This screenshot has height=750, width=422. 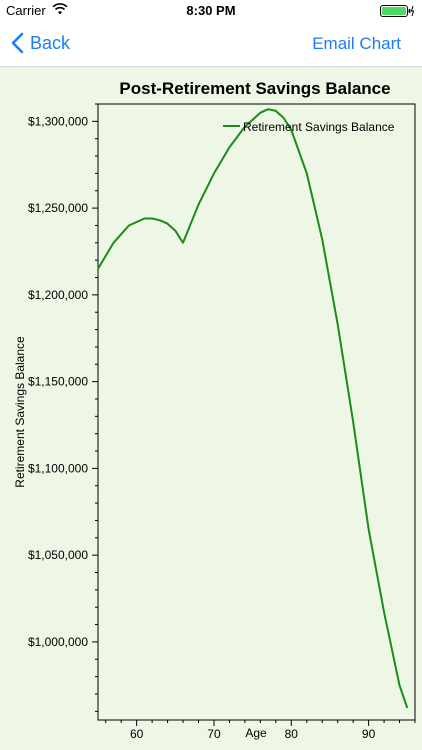 What do you see at coordinates (60, 9) in the screenshot?
I see `wifi-icon` at bounding box center [60, 9].